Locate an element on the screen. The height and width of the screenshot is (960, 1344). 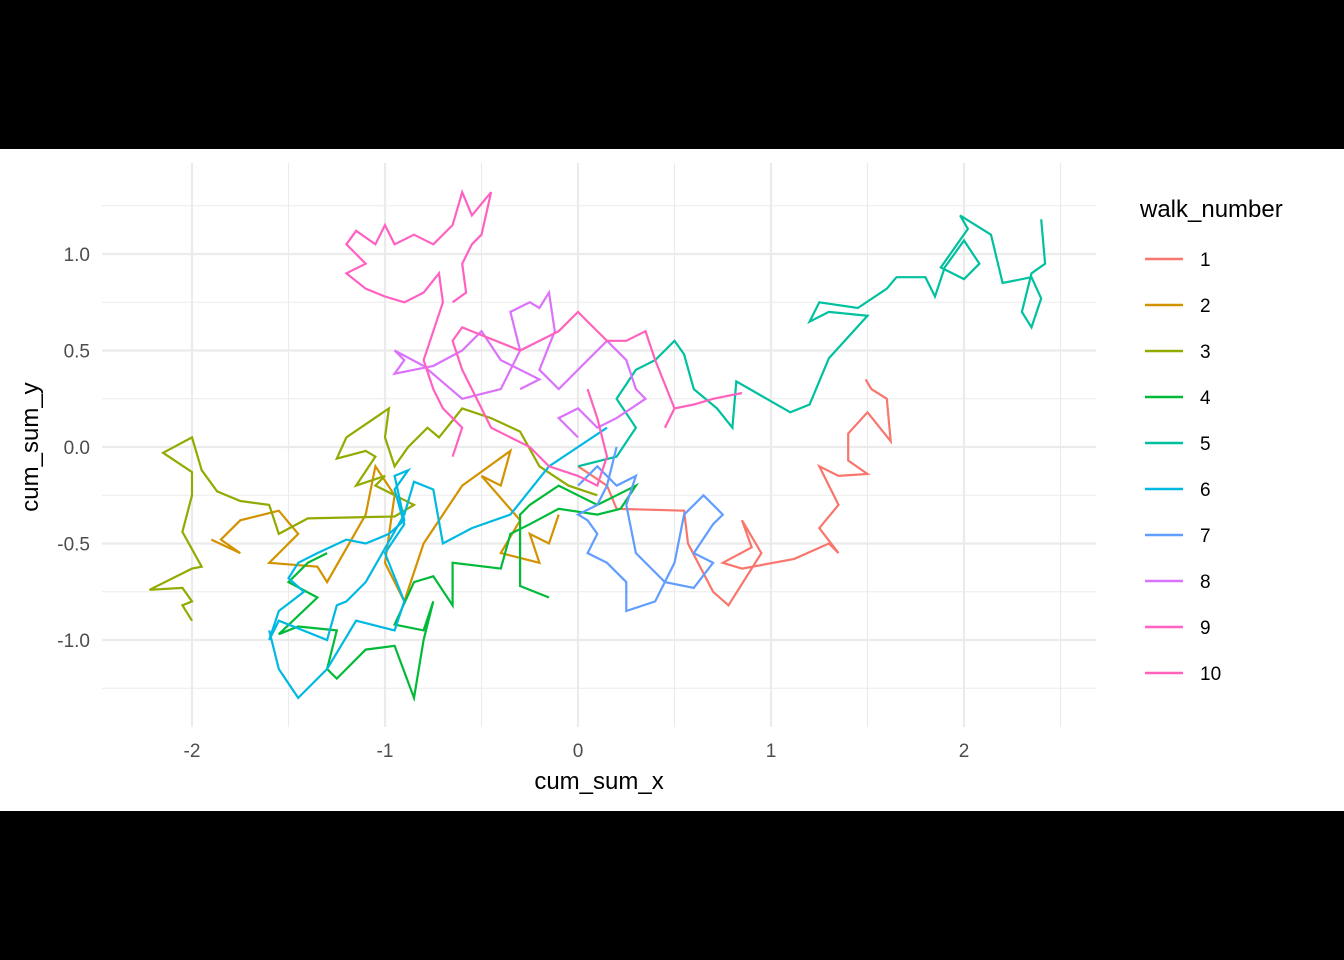
legend-item-3: 3 is located at coordinates (1178, 352).